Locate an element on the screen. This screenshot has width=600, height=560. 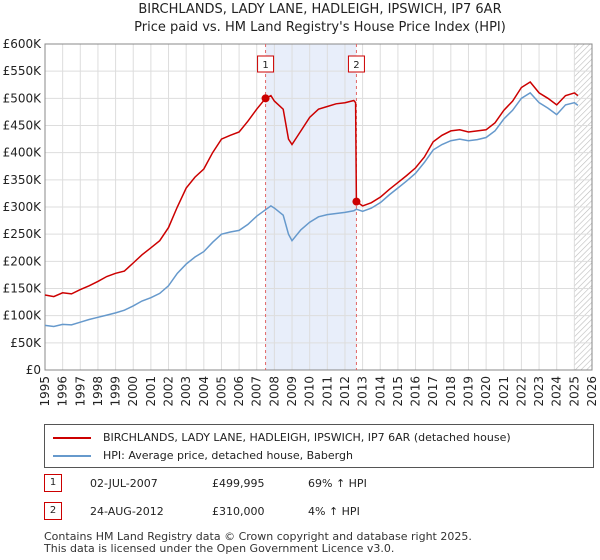
x-tick-label: 2000 is located at coordinates (133, 391).